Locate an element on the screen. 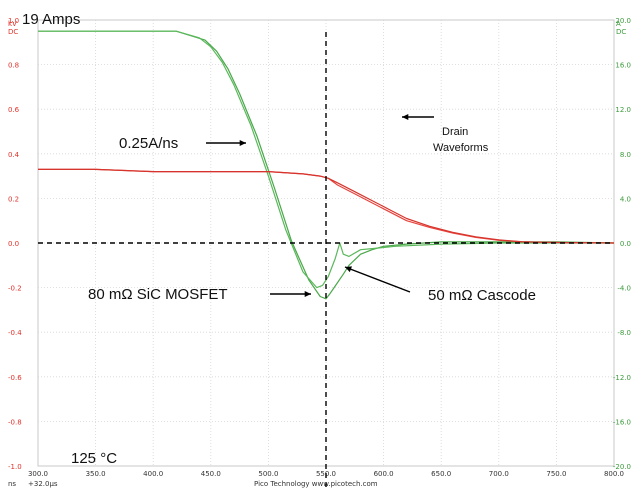 This screenshot has height=491, width=635. x-tick-label: 450.0 is located at coordinates (211, 474).